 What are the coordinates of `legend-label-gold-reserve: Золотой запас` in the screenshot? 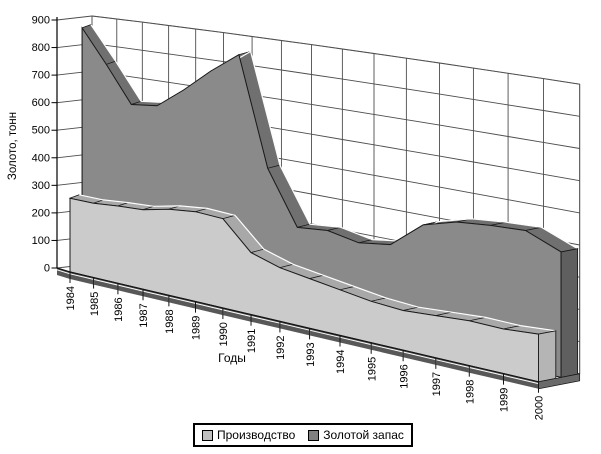 It's located at (363, 435).